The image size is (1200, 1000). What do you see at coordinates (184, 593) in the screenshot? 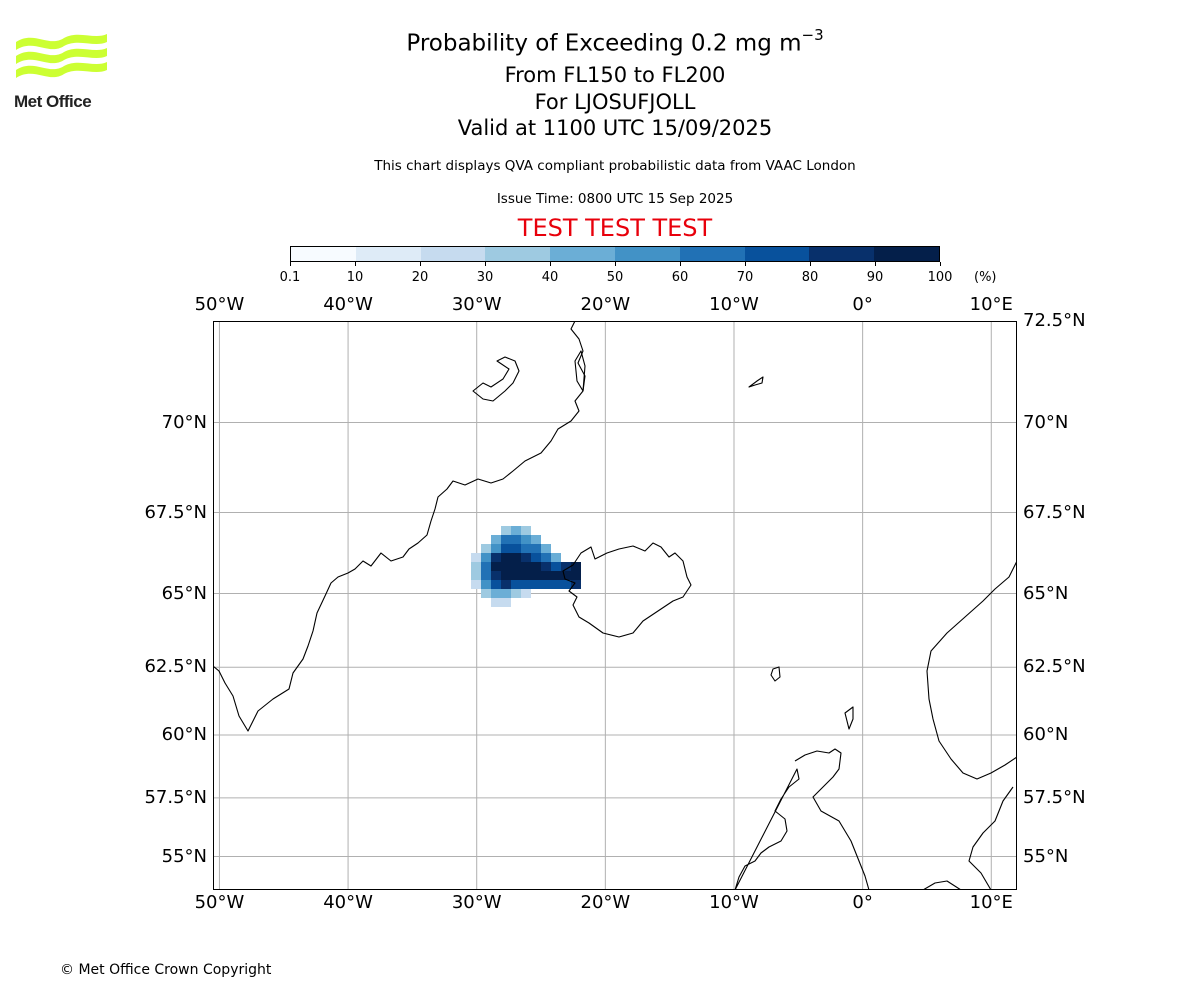
I see `left-latitude-label: 65°N` at bounding box center [184, 593].